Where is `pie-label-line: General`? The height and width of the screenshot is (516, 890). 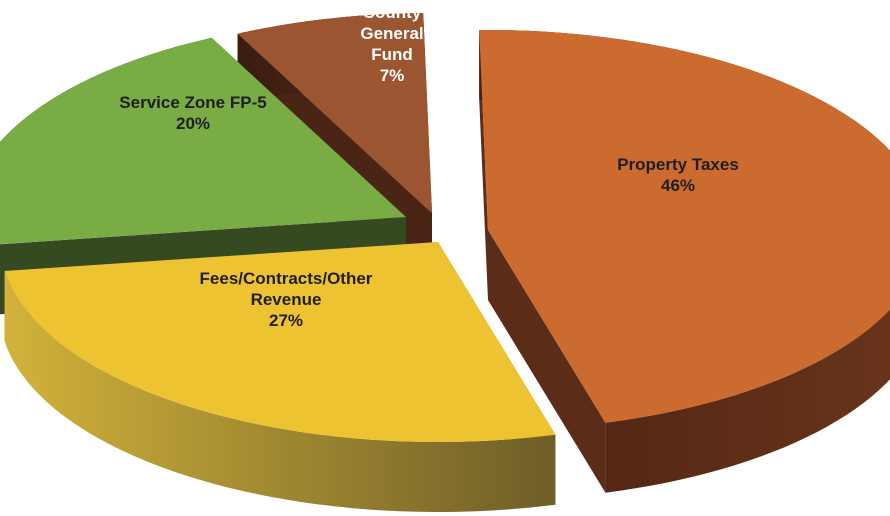 pie-label-line: General is located at coordinates (391, 33).